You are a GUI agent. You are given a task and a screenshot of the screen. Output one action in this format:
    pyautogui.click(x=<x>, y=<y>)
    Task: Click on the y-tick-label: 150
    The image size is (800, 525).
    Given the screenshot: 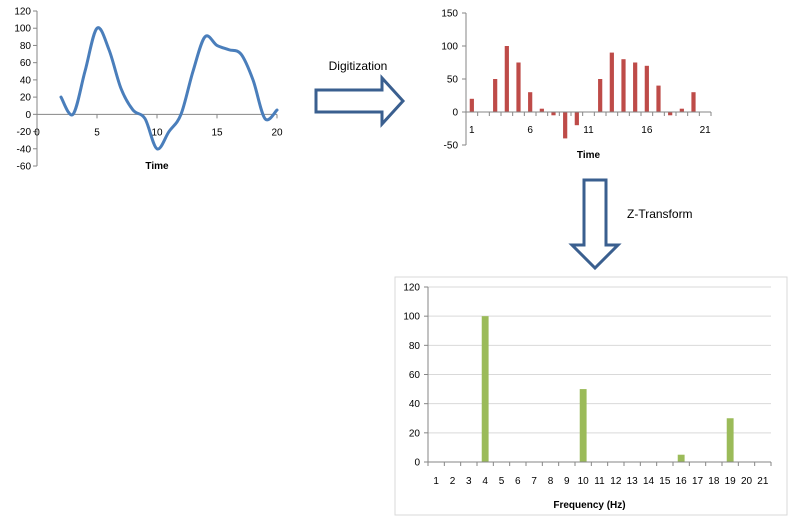 What is the action you would take?
    pyautogui.click(x=449, y=14)
    